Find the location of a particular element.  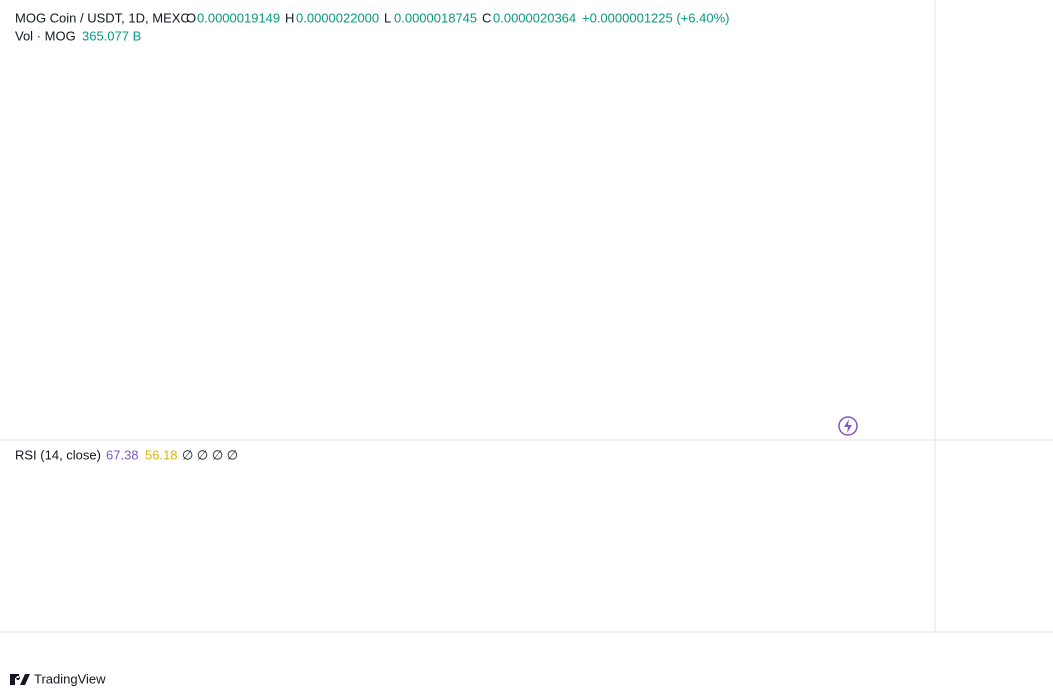

volume-value: 365.077 B is located at coordinates (111, 35).